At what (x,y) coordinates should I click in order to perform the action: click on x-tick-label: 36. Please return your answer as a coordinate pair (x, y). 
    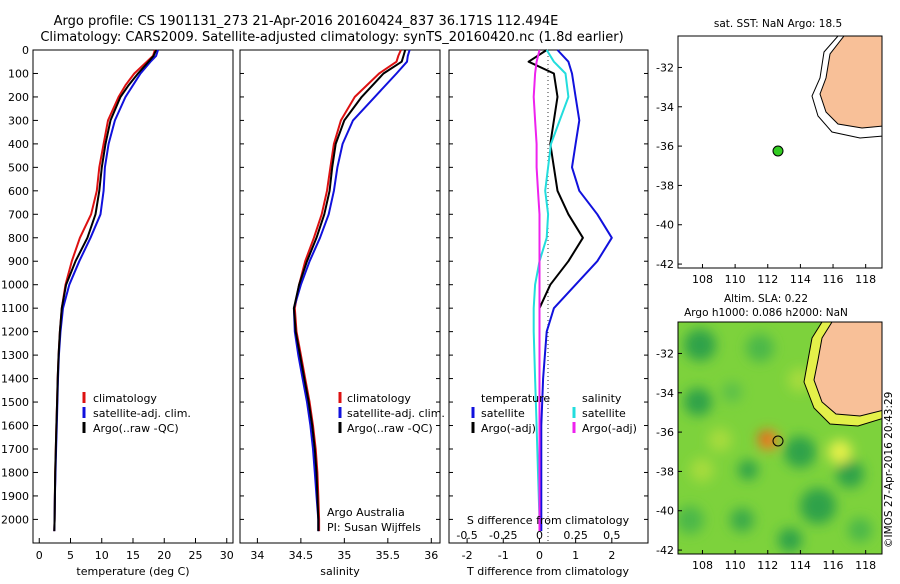
    Looking at the image, I should click on (431, 555).